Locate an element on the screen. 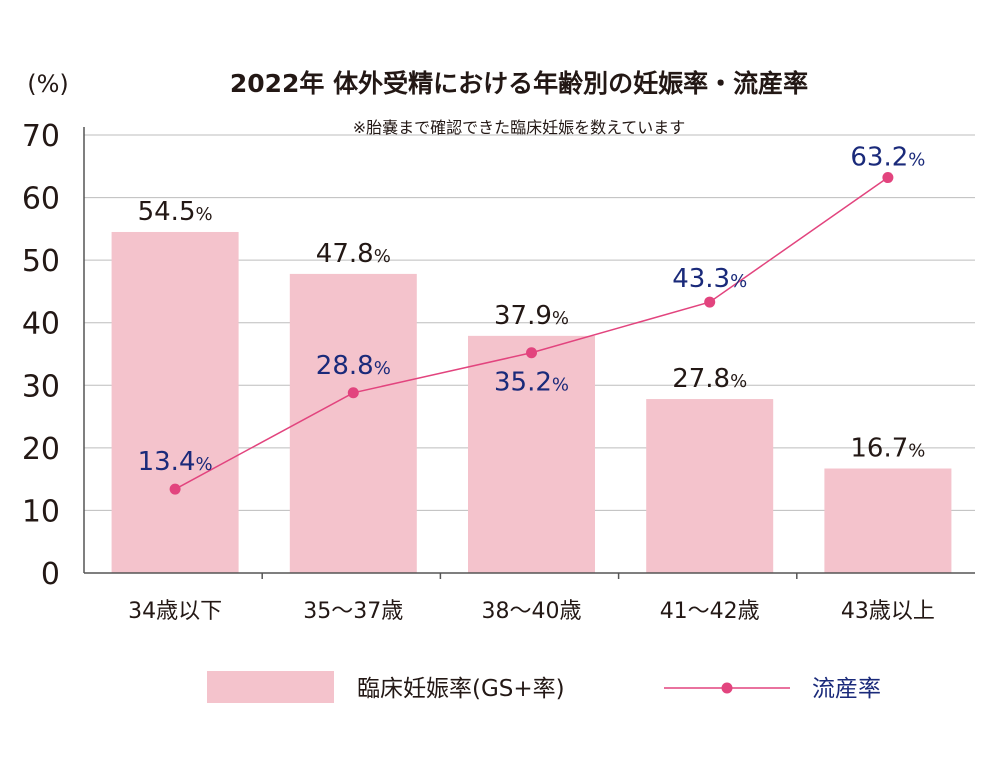 The height and width of the screenshot is (780, 1000). legend-line-label: 流産率 is located at coordinates (846, 689).